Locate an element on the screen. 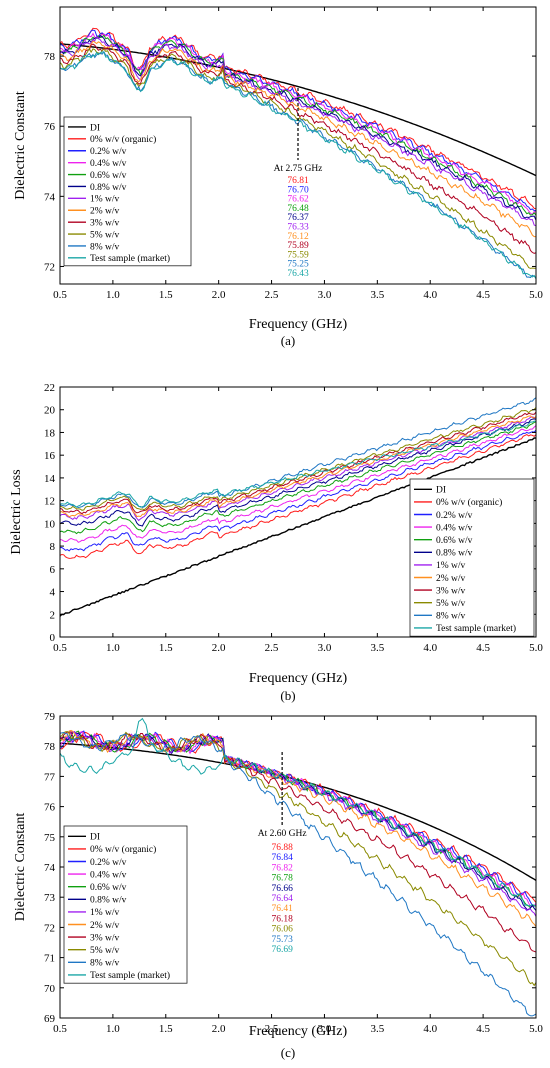 This screenshot has width=550, height=1068. legend-entry: 1% w/v is located at coordinates (105, 913).